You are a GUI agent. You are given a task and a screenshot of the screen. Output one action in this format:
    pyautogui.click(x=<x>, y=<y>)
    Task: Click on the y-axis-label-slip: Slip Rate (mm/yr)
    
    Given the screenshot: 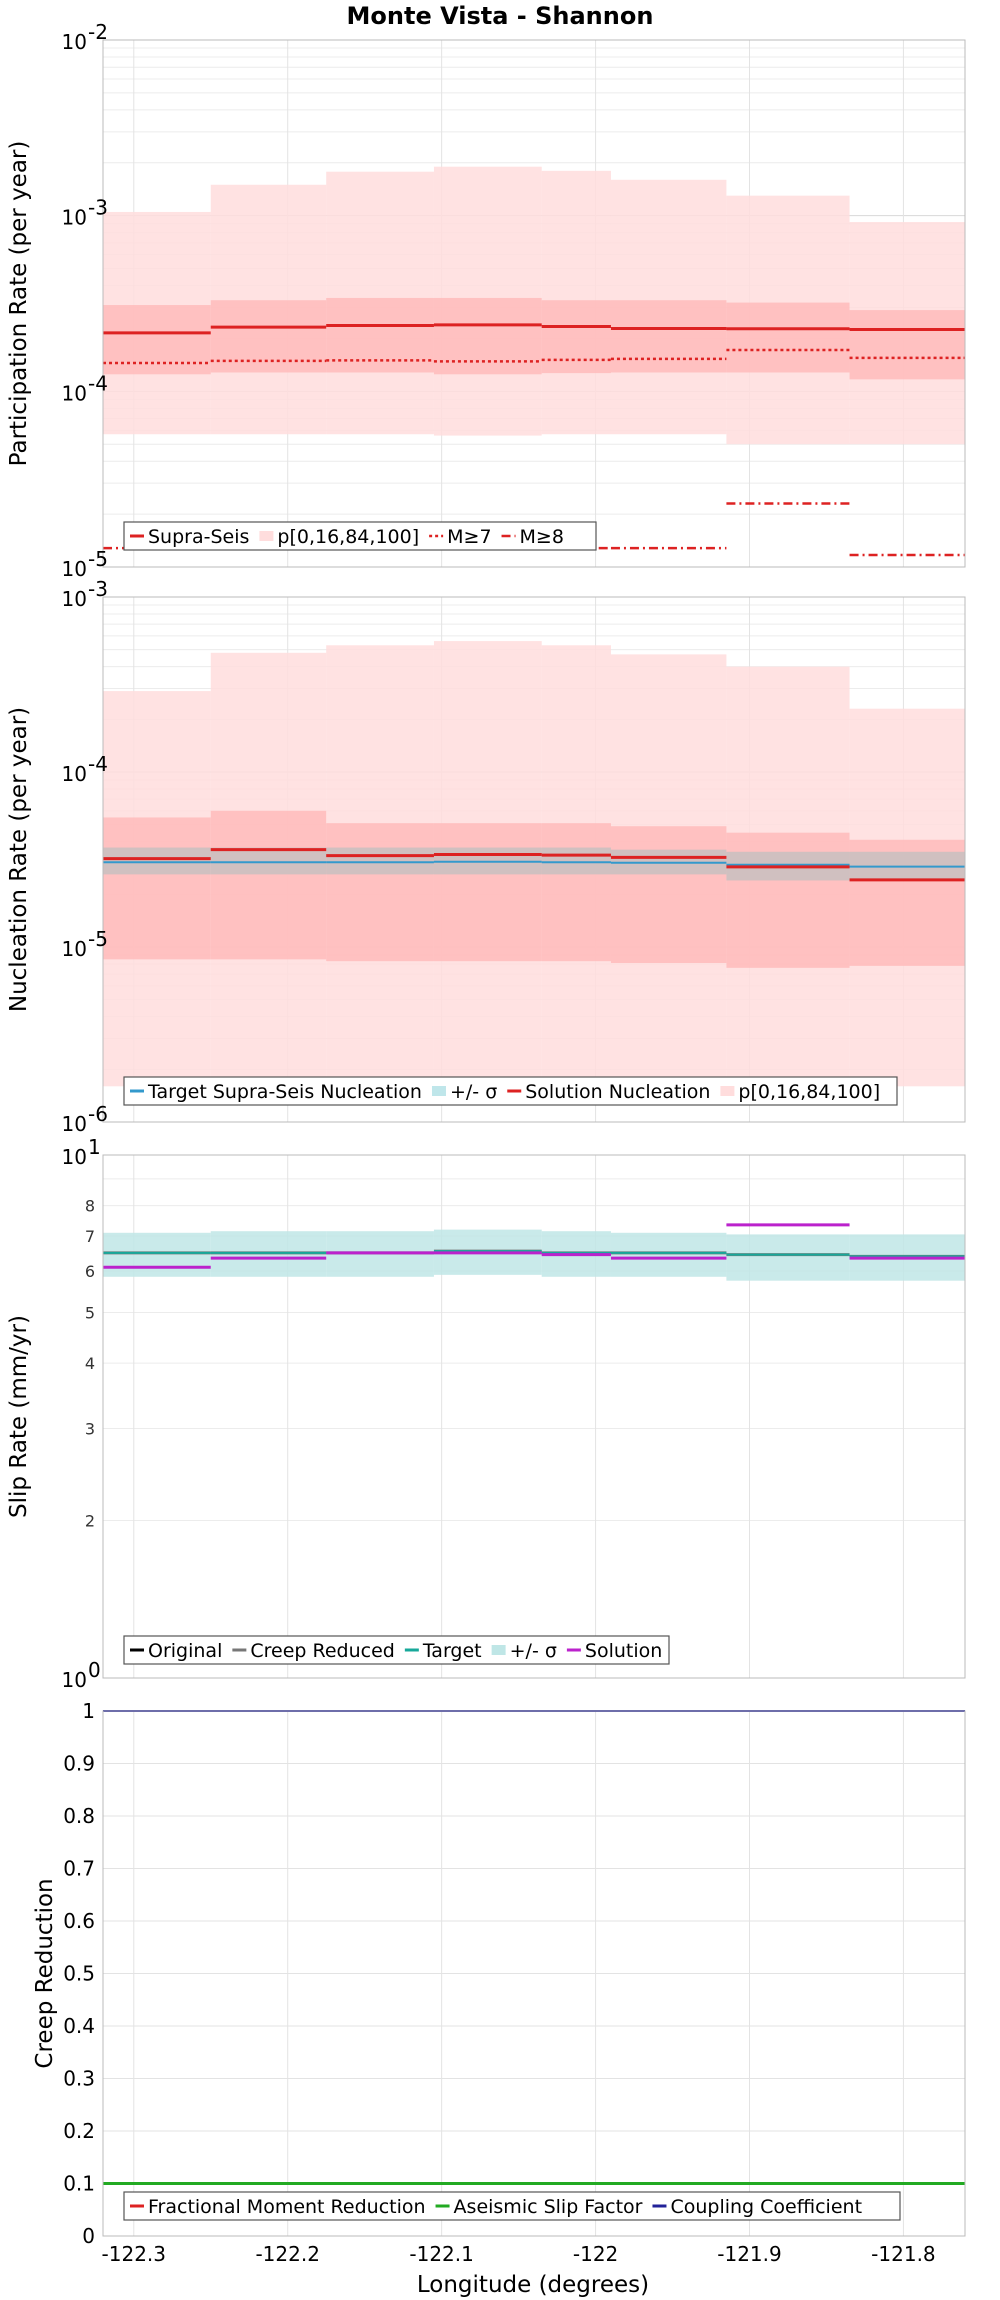 What is the action you would take?
    pyautogui.click(x=19, y=1416)
    